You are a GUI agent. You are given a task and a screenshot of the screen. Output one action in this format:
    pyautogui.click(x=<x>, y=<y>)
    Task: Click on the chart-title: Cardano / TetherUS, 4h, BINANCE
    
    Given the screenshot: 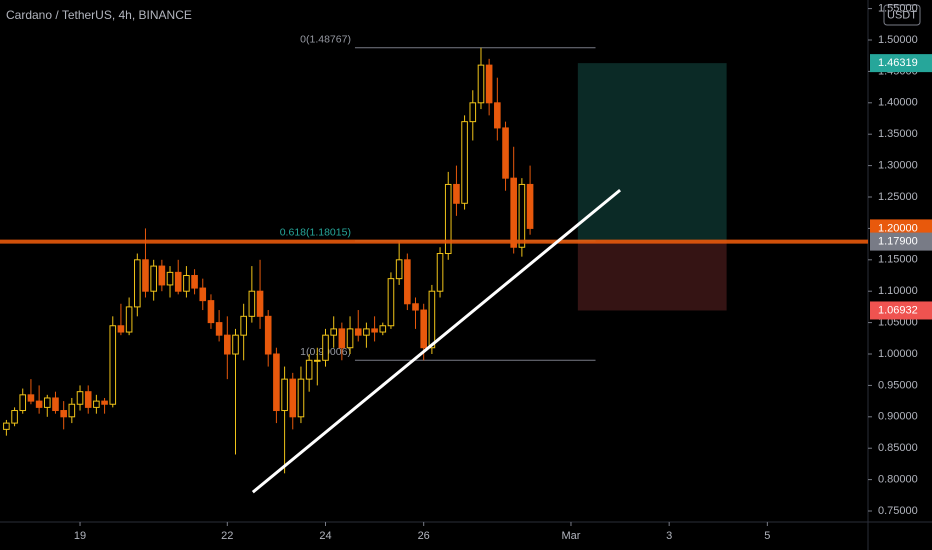 What is the action you would take?
    pyautogui.click(x=99, y=15)
    